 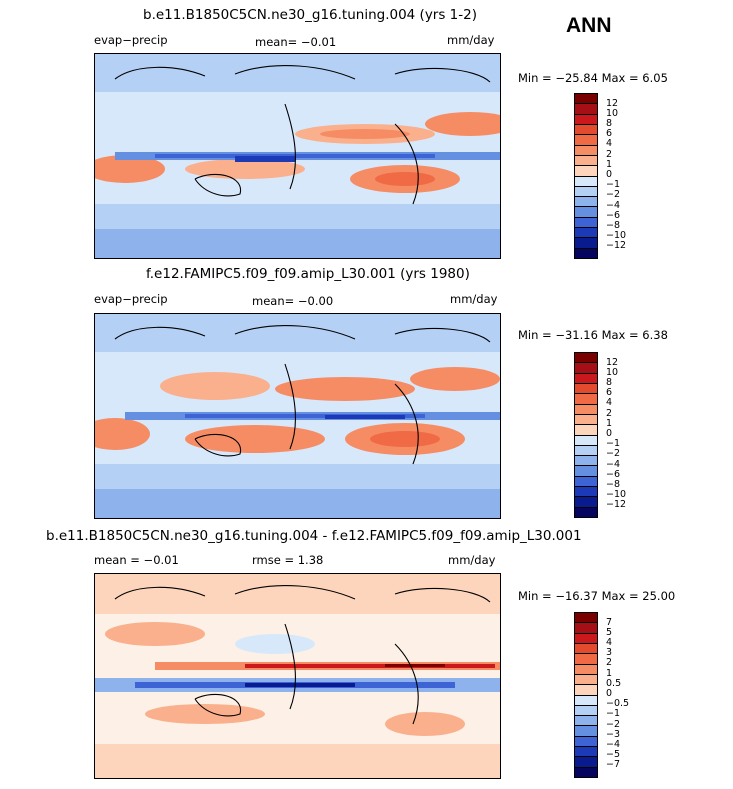 What do you see at coordinates (609, 642) in the screenshot?
I see `panel-3-cbar-tick: 4` at bounding box center [609, 642].